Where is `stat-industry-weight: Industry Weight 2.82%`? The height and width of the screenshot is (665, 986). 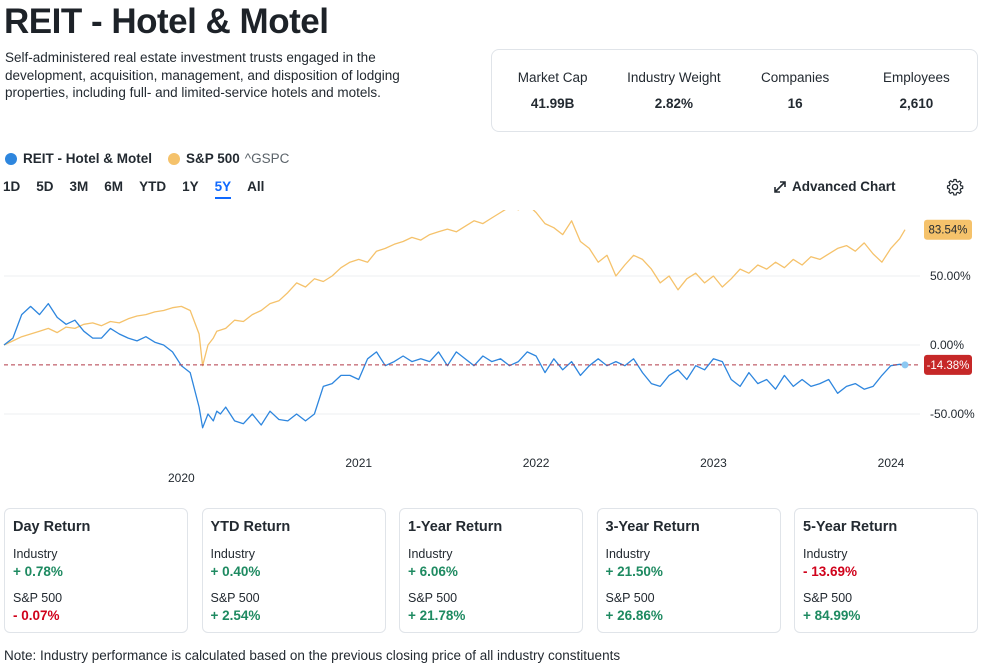
stat-industry-weight: Industry Weight 2.82% is located at coordinates (673, 90).